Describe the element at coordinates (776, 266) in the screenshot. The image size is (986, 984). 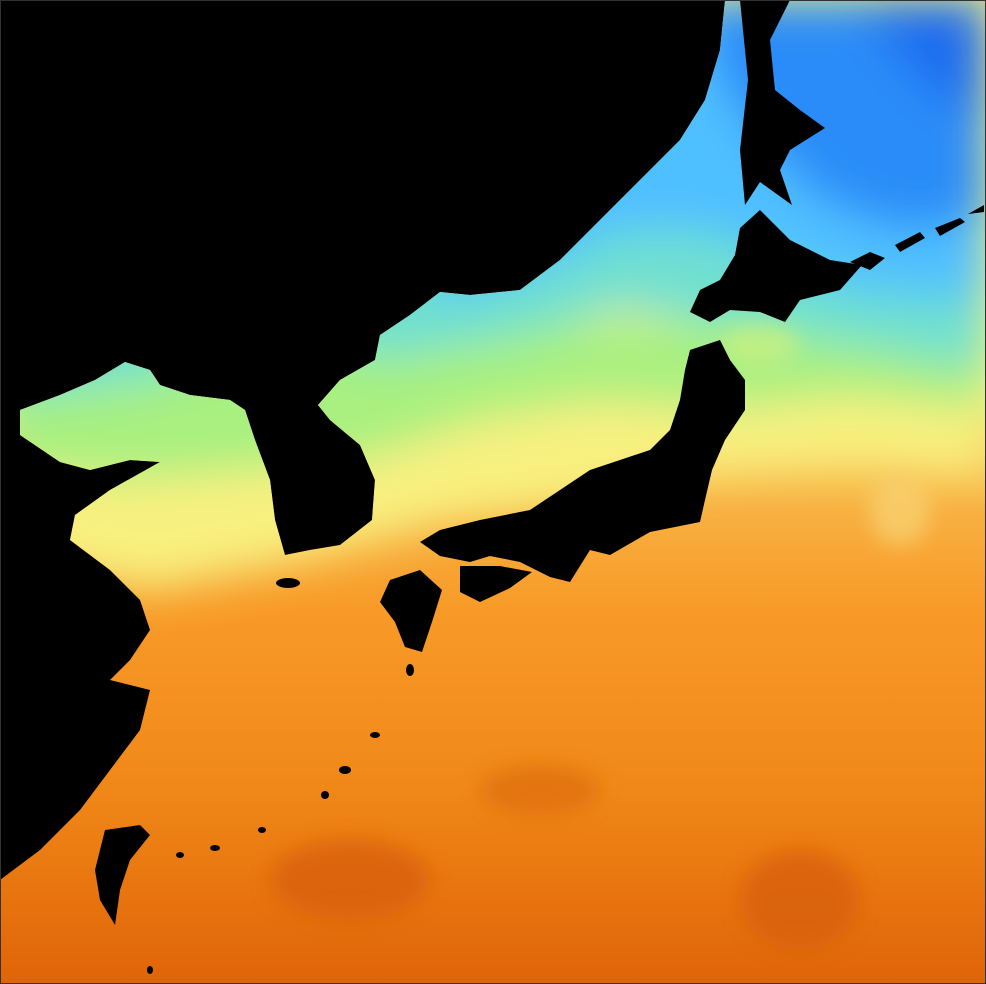
I see `hokkaido` at that location.